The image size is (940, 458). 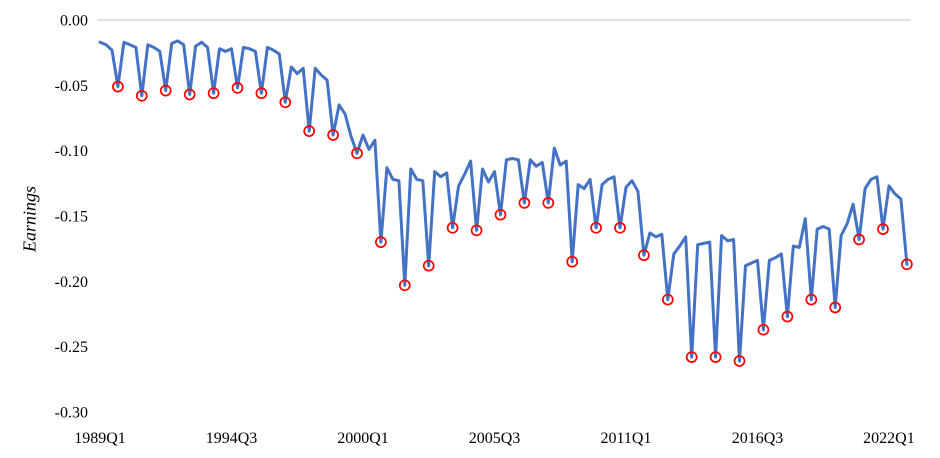 I want to click on x-axis-tick-label: 2005Q3, so click(x=495, y=438).